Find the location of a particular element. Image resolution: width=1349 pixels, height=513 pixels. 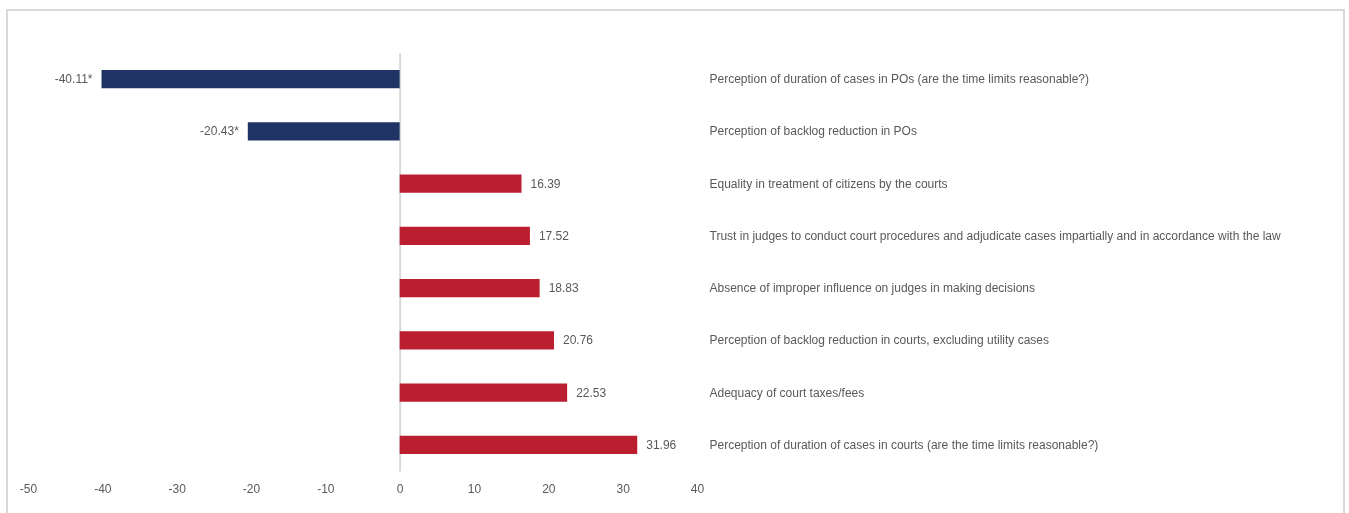

x-tick-label: 0 is located at coordinates (400, 488).